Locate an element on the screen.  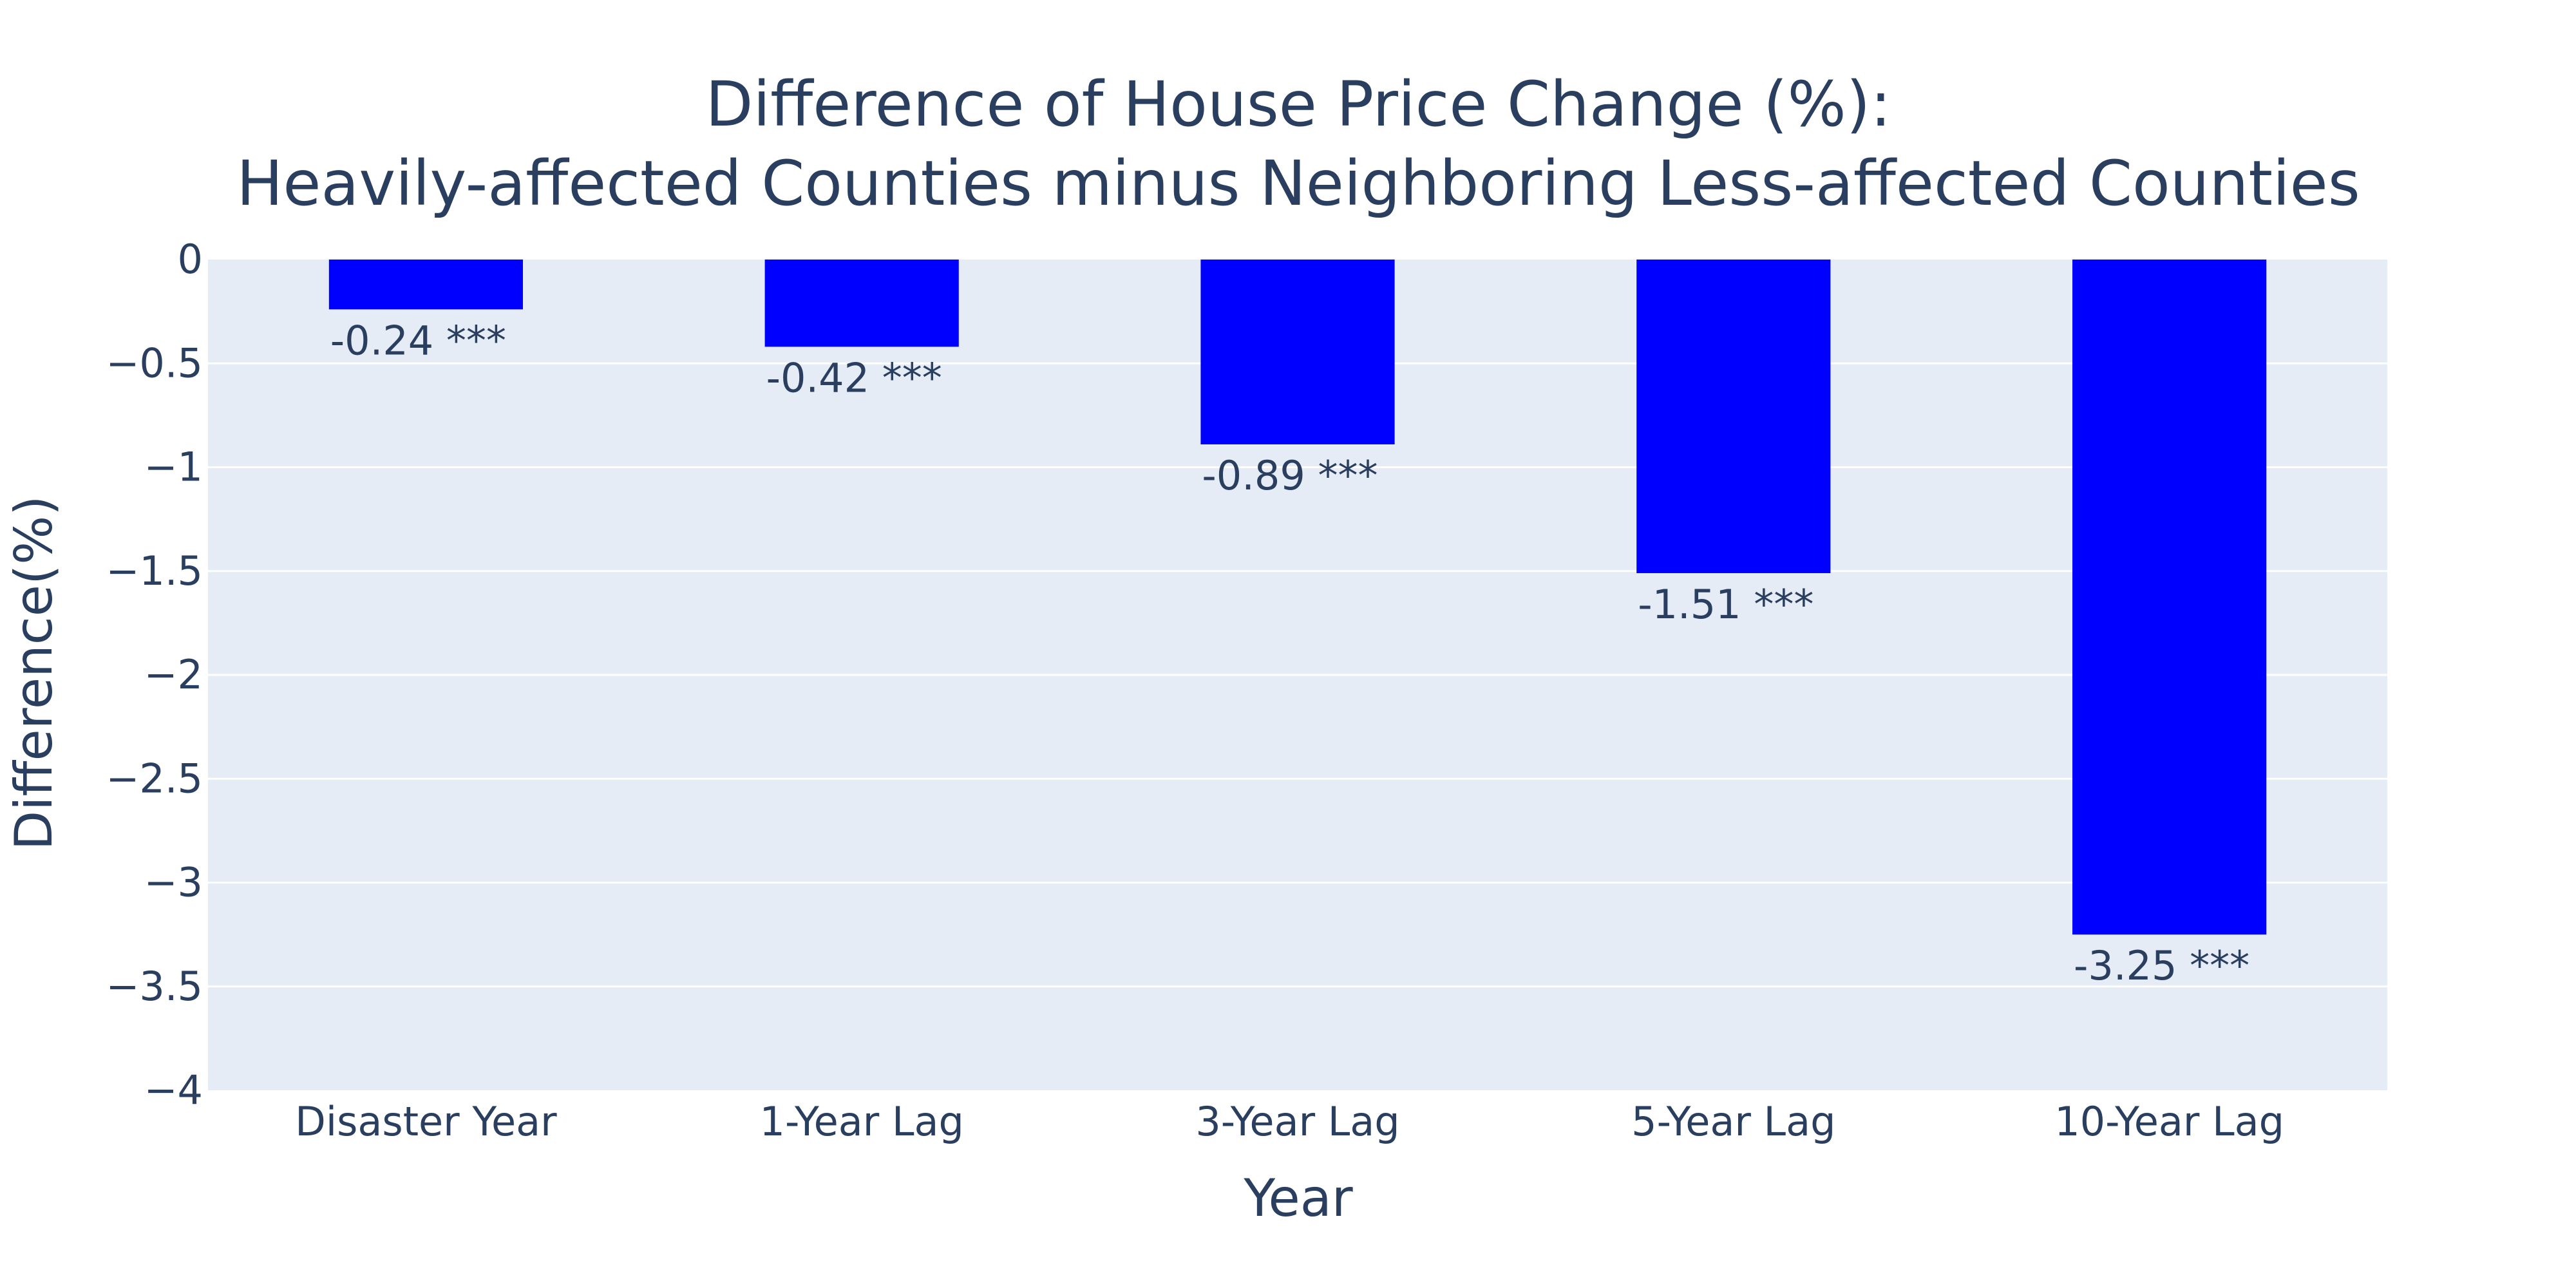
bar-data-label: -0.42 *** is located at coordinates (854, 378).